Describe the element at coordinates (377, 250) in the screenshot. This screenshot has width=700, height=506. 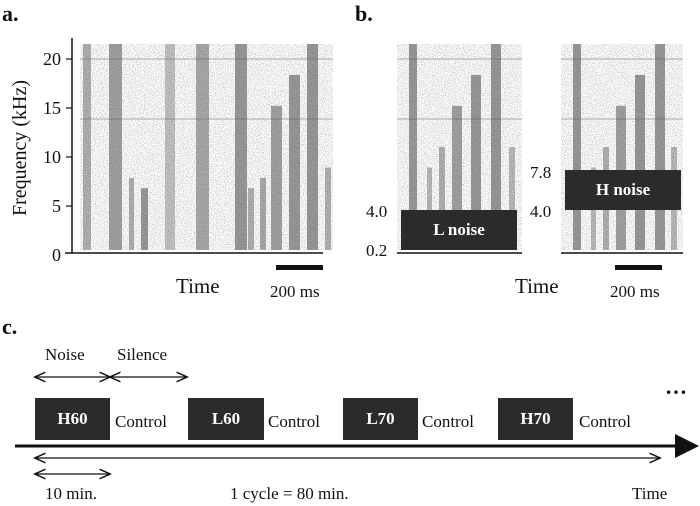
I see `band-edge-label: 0.2` at that location.